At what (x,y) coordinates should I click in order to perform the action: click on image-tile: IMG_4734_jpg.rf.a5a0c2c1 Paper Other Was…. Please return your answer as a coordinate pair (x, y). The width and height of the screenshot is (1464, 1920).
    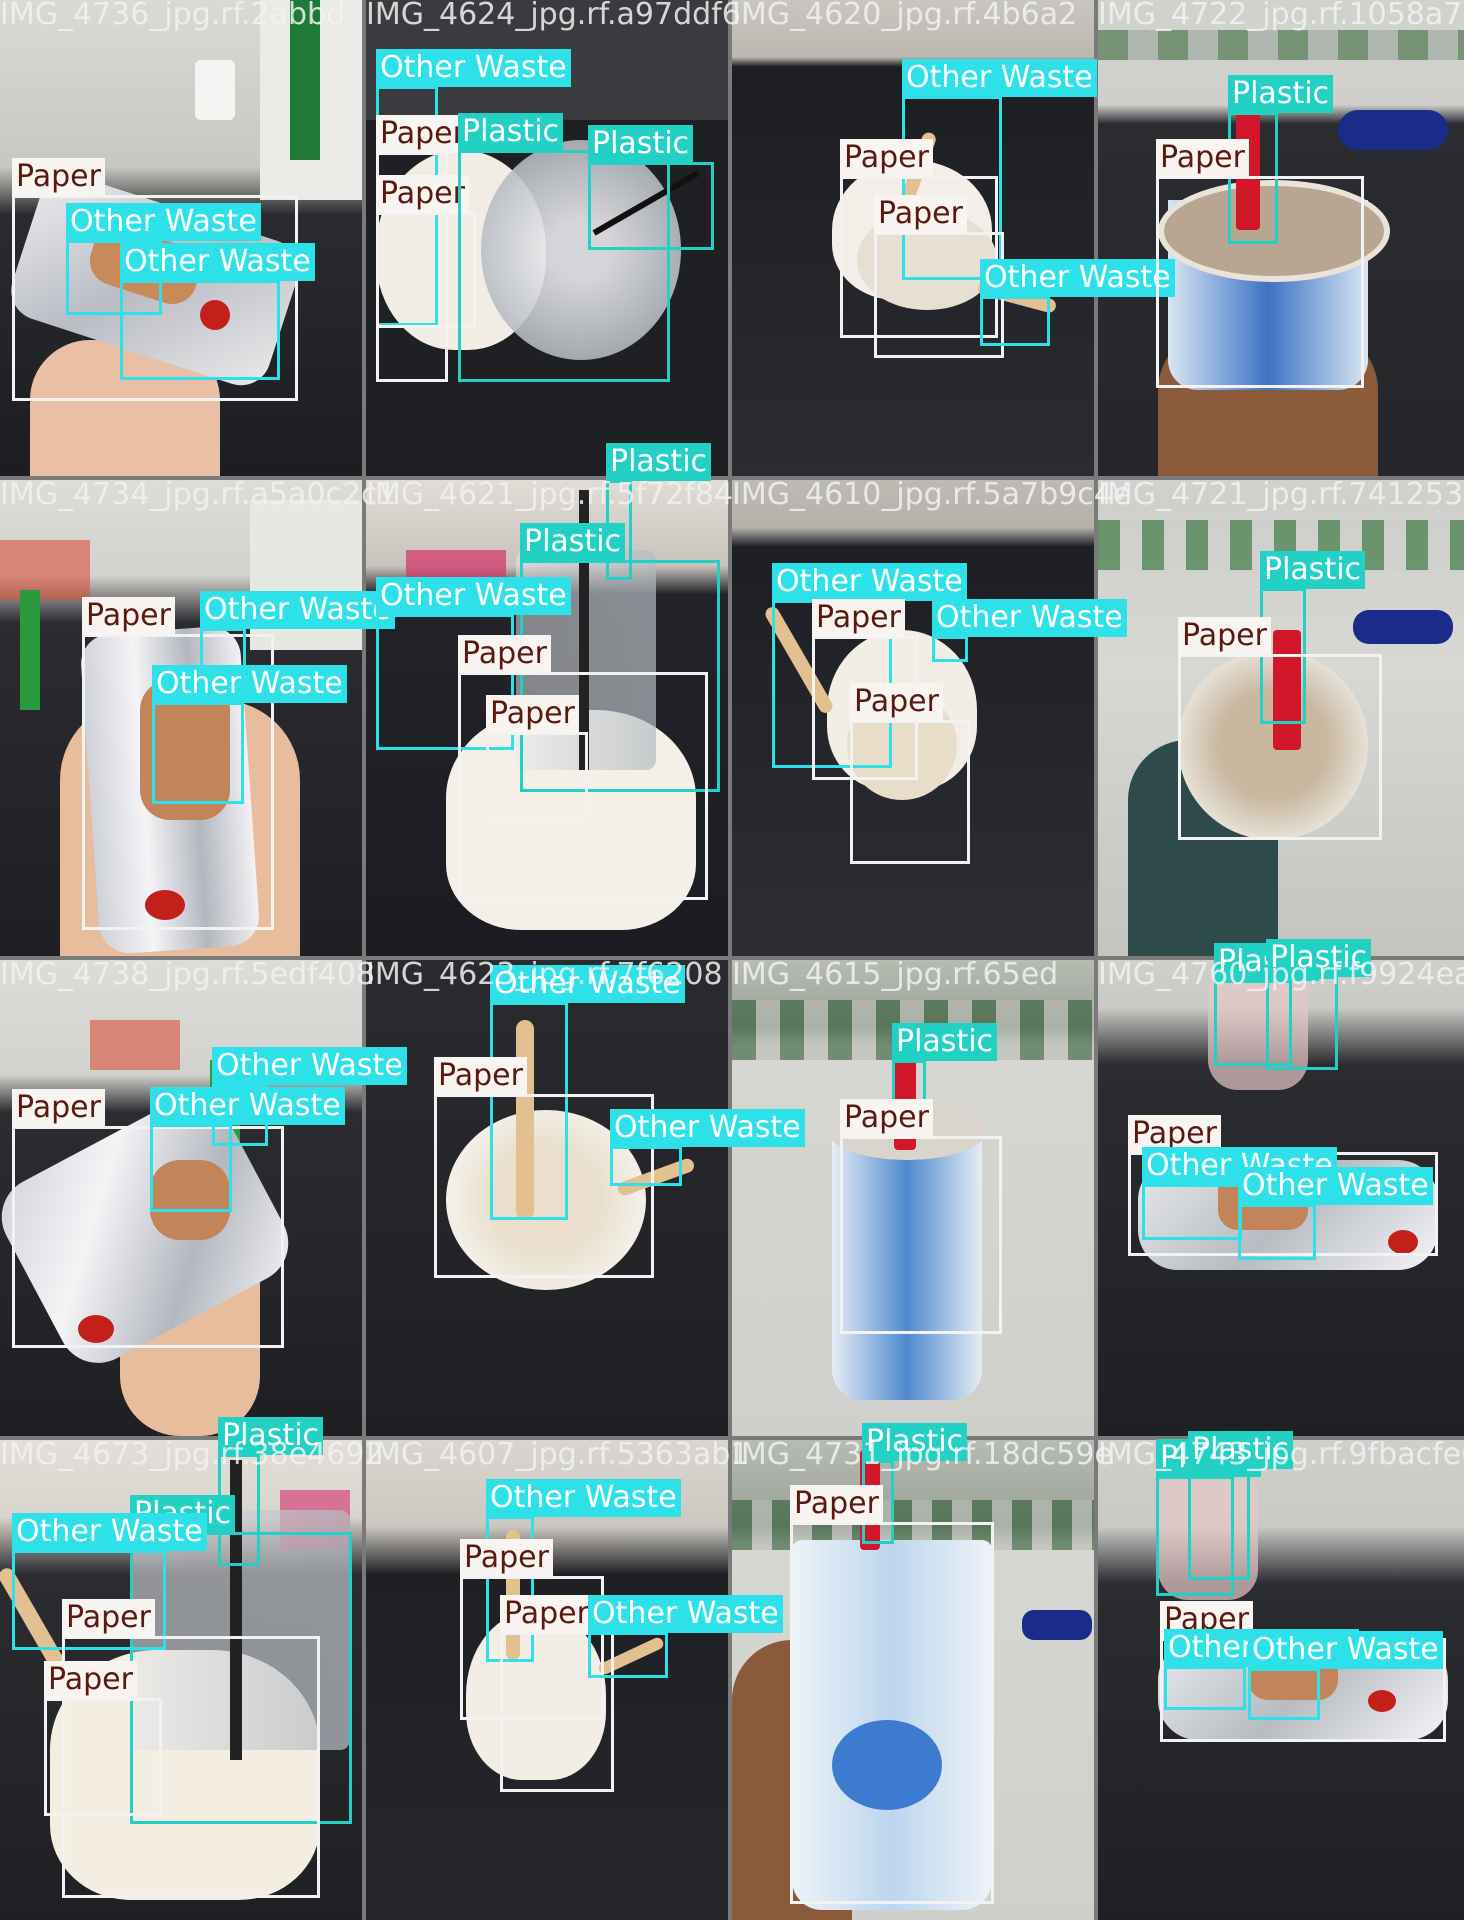
    Looking at the image, I should click on (198, 717).